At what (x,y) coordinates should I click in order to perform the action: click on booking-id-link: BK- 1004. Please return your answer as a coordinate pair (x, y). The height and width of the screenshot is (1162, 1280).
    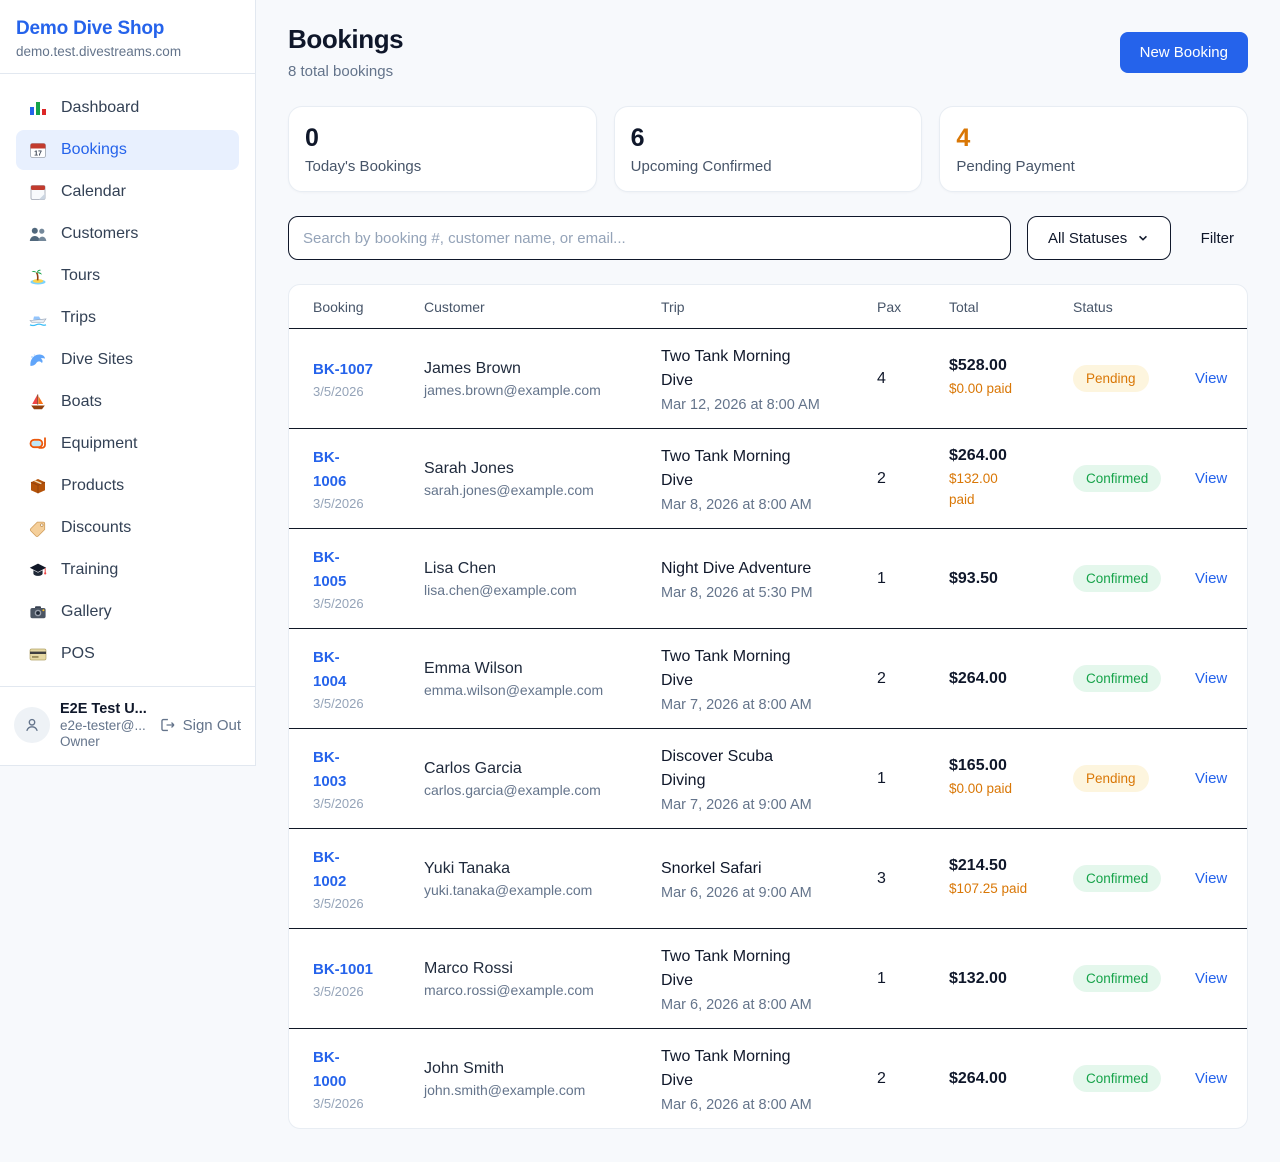
    Looking at the image, I should click on (330, 669).